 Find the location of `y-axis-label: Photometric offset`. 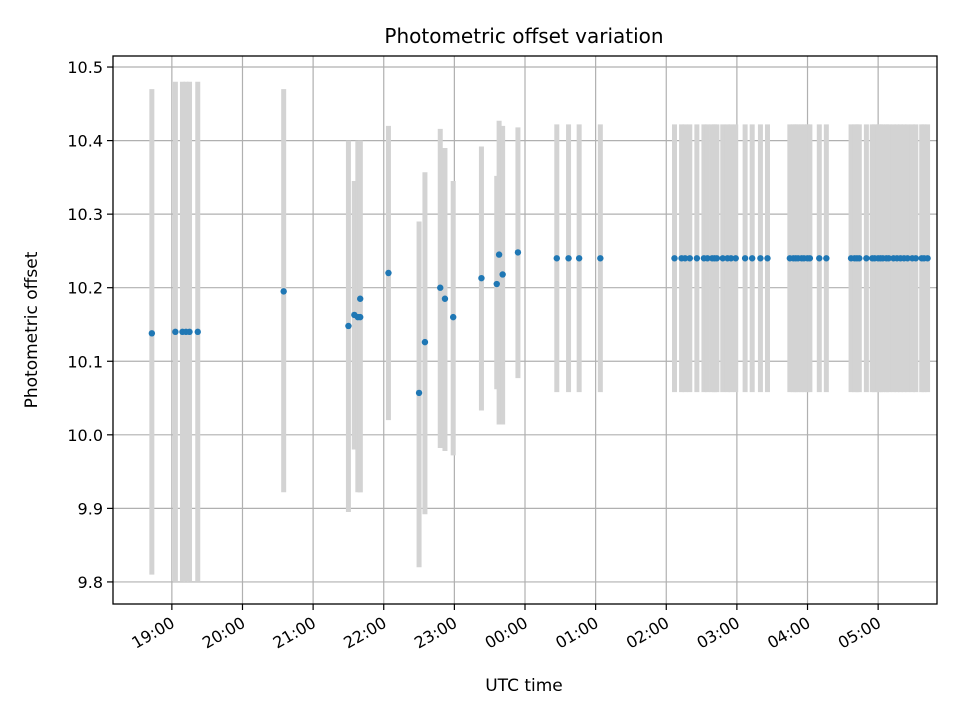

y-axis-label: Photometric offset is located at coordinates (32, 329).